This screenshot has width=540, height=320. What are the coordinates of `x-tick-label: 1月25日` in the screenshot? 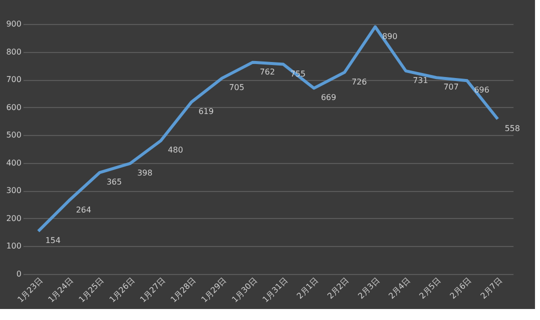 It's located at (91, 290).